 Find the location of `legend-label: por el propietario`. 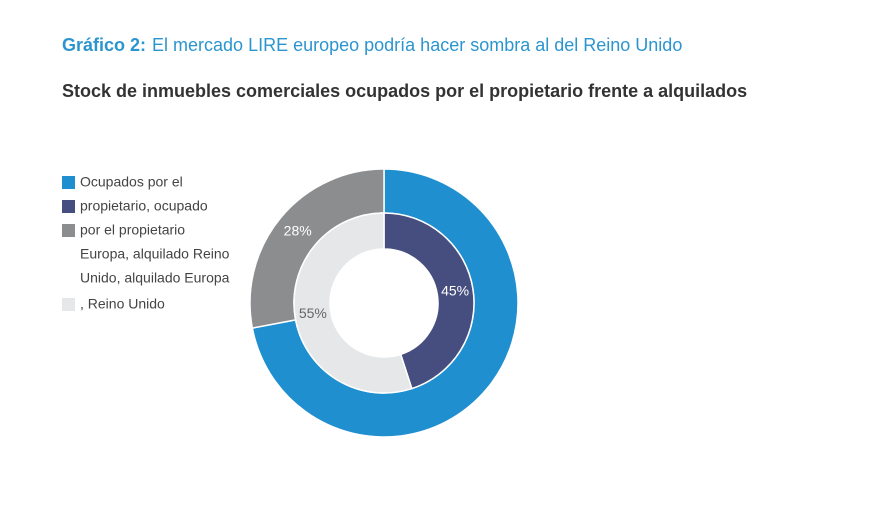

legend-label: por el propietario is located at coordinates (132, 230).